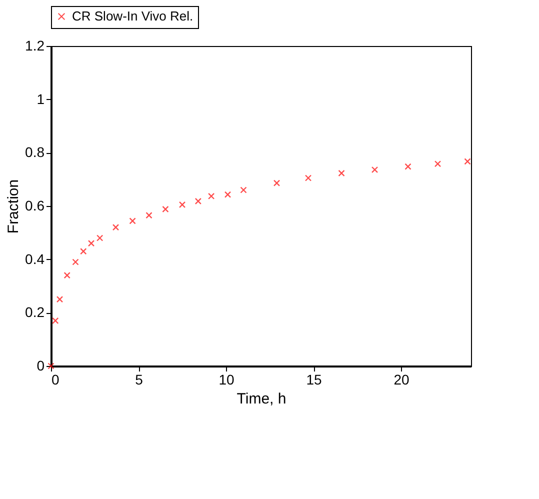 The height and width of the screenshot is (499, 539). Describe the element at coordinates (261, 399) in the screenshot. I see `x-axis-title: Time, h` at that location.